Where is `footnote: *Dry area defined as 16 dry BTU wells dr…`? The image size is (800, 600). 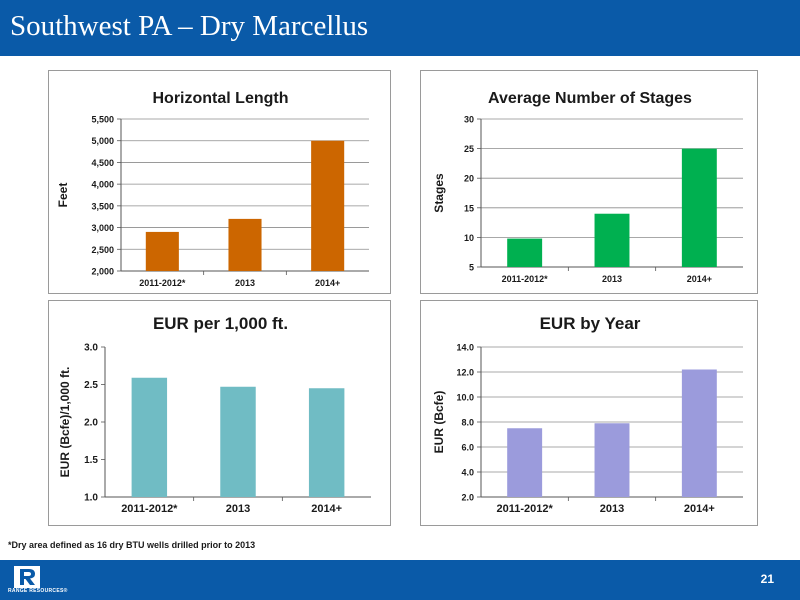
footnote: *Dry area defined as 16 dry BTU wells dr… is located at coordinates (132, 545).